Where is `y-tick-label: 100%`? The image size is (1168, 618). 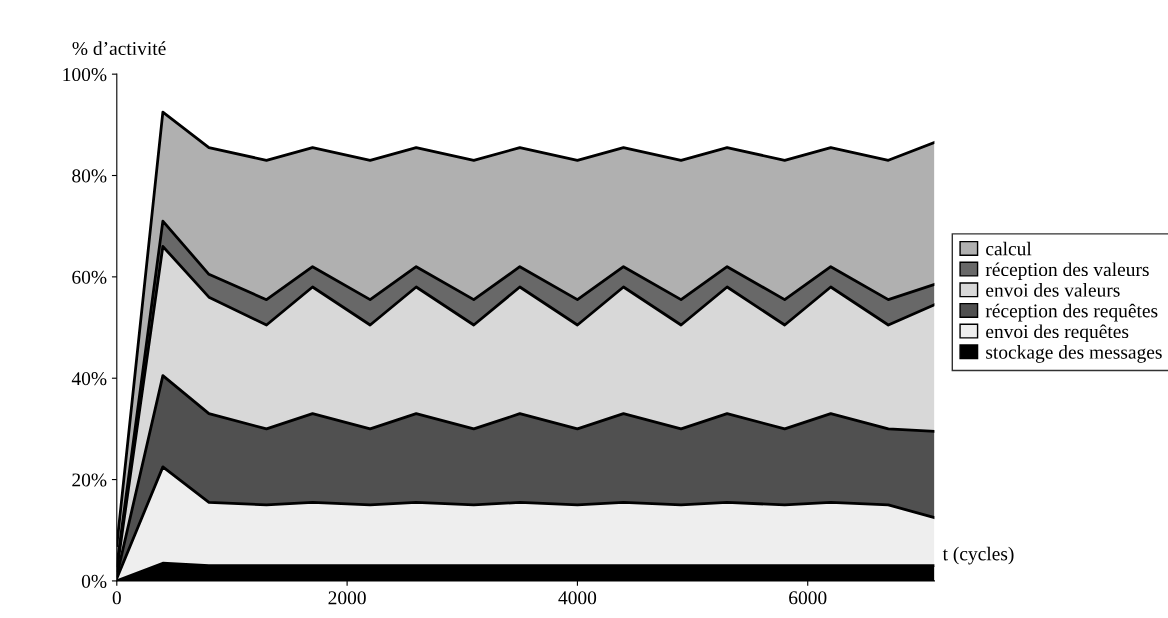
y-tick-label: 100% is located at coordinates (85, 74).